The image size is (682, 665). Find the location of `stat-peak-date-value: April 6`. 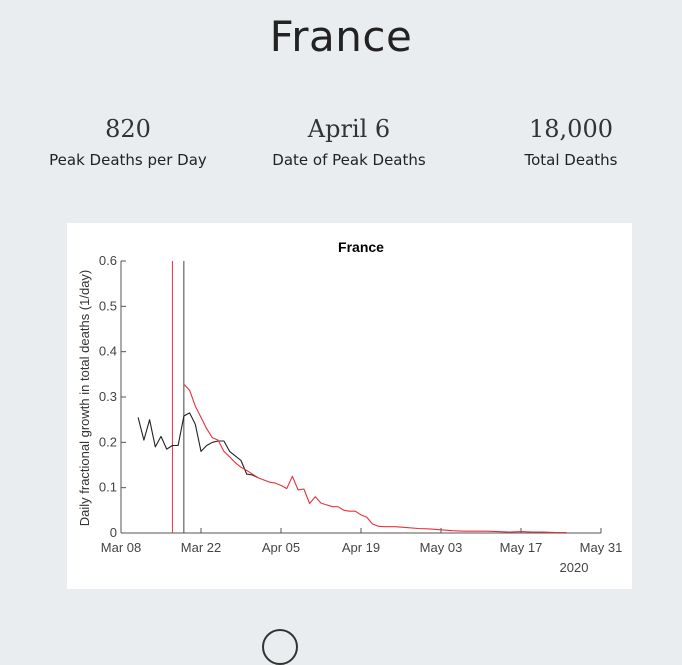

stat-peak-date-value: April 6 is located at coordinates (349, 129).